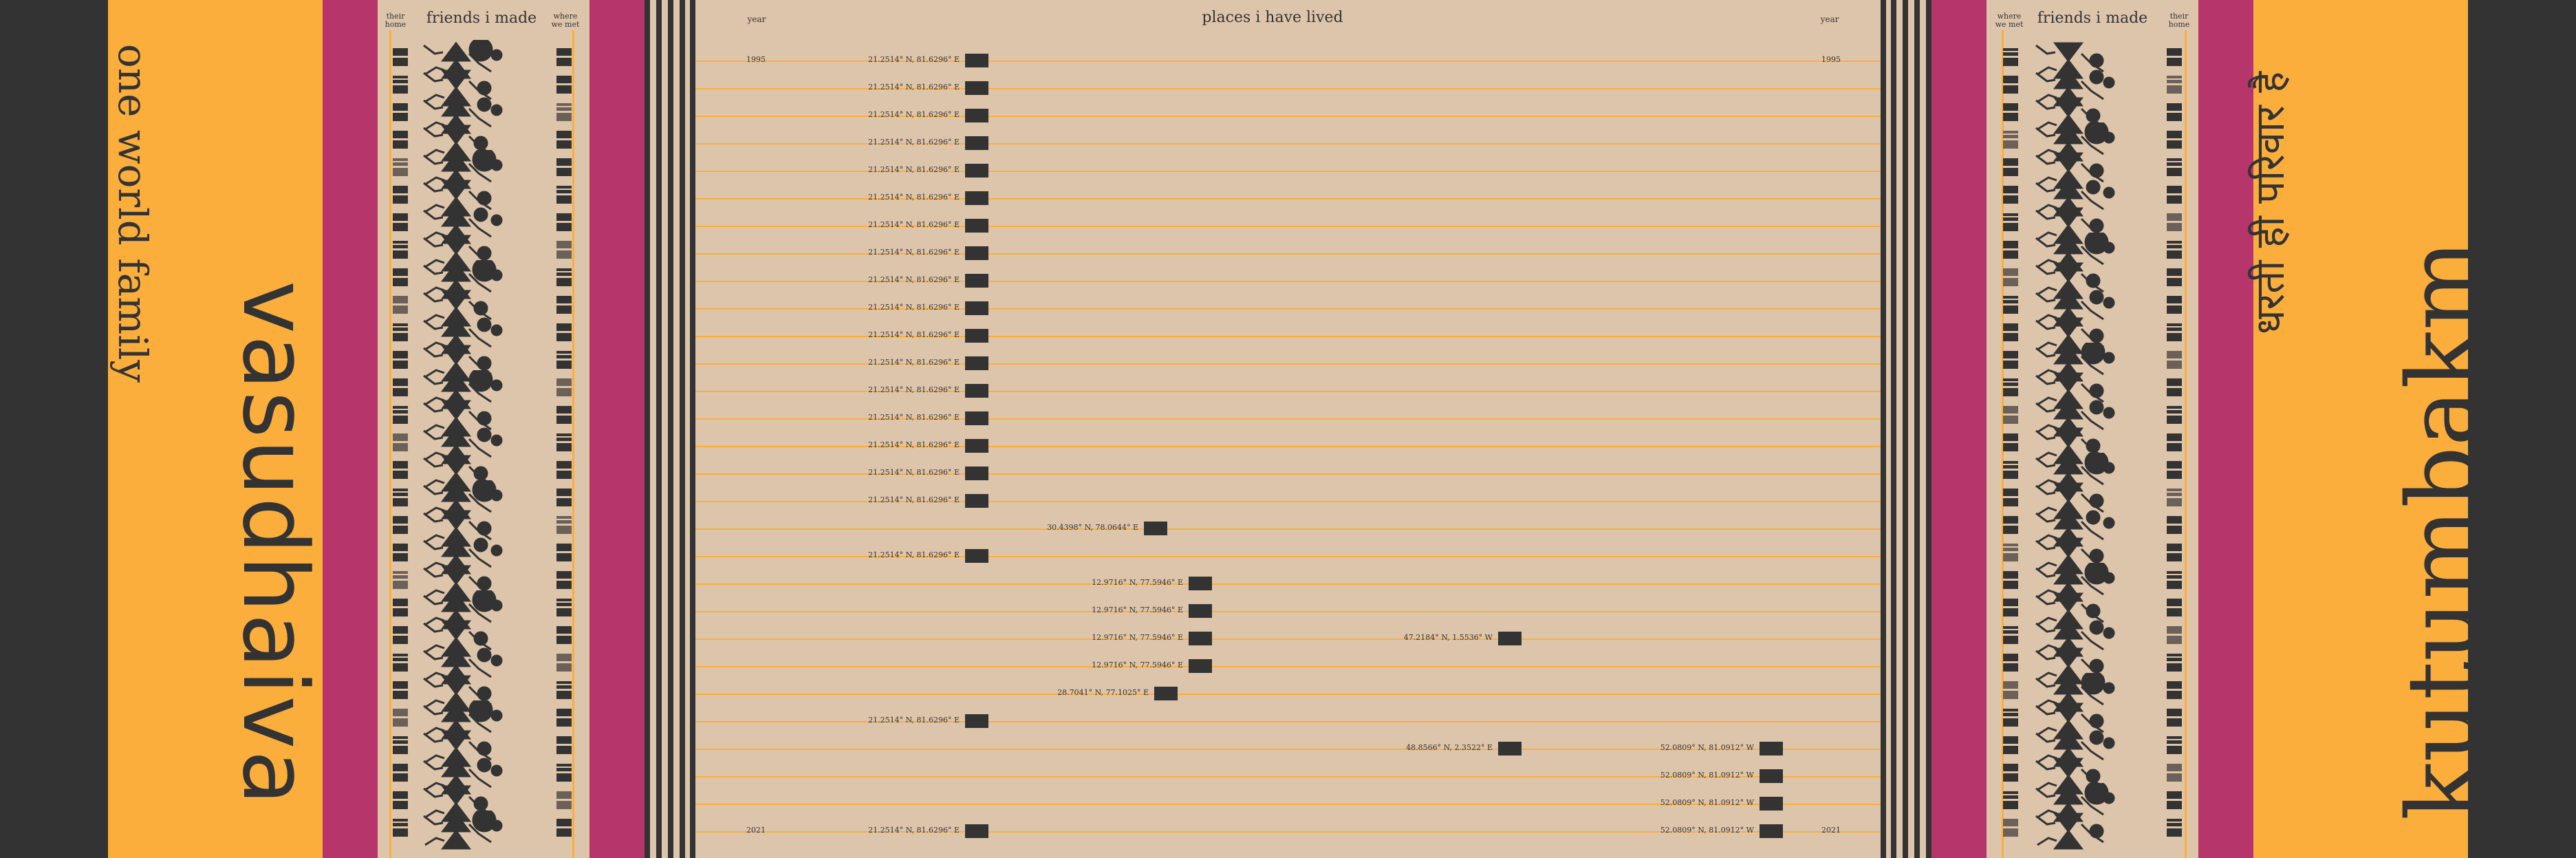  I want to click on right-friends-list, so click(2092, 429).